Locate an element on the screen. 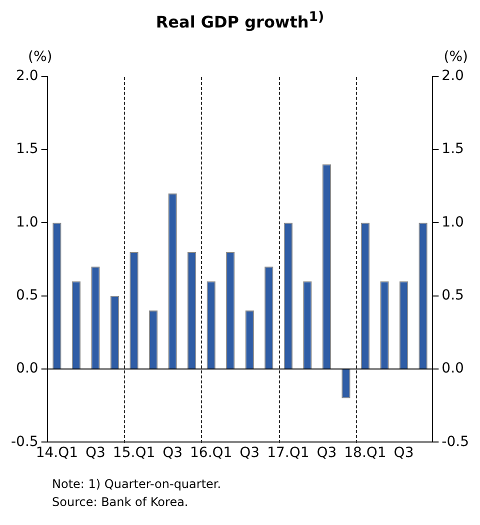  text: Note: 1) Quarter-on-quarter. is located at coordinates (137, 485).